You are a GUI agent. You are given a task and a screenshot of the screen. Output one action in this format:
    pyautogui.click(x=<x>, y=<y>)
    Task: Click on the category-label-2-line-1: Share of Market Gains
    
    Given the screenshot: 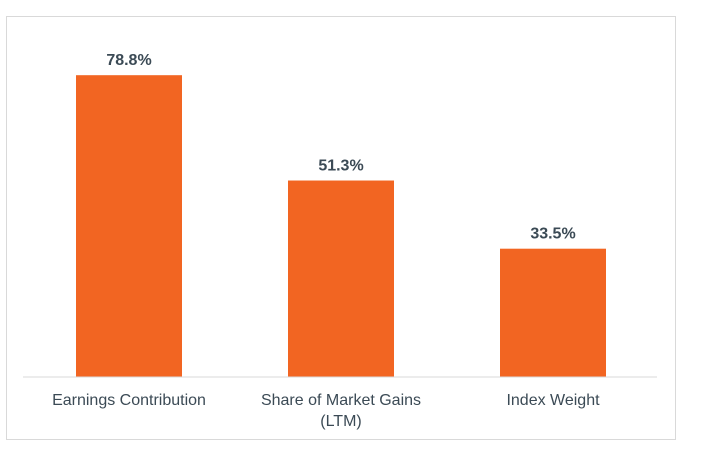 What is the action you would take?
    pyautogui.click(x=341, y=400)
    